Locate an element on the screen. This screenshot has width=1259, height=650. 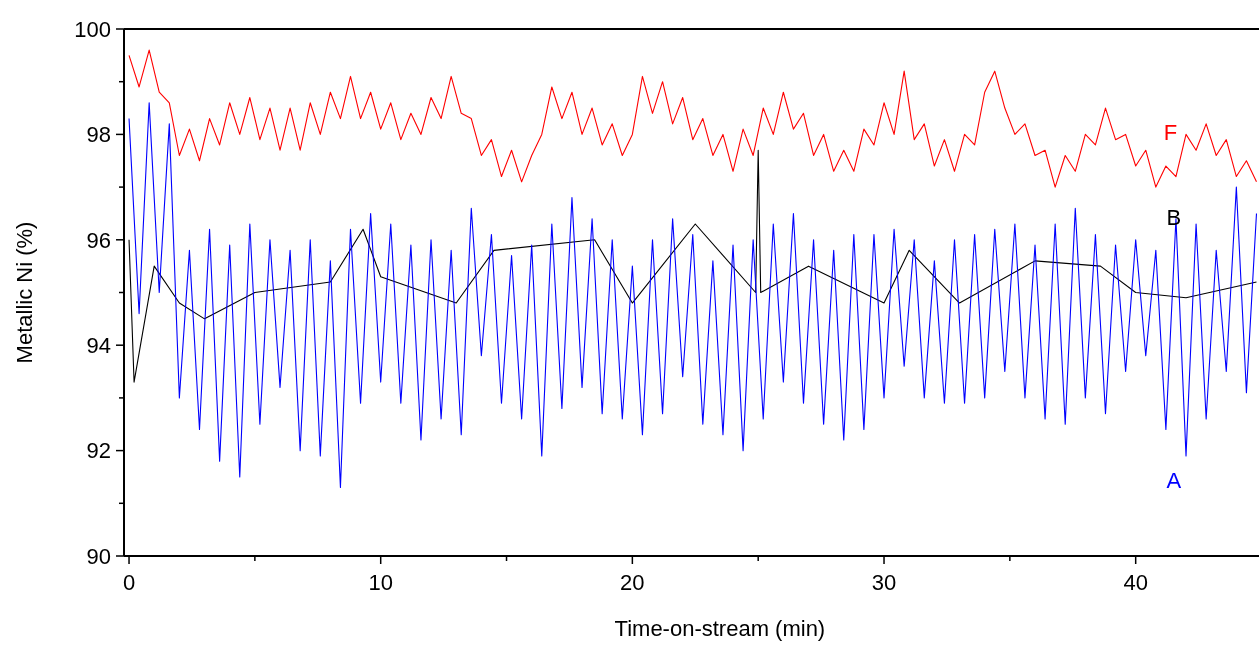
x-tick-label: 10 is located at coordinates (380, 582).